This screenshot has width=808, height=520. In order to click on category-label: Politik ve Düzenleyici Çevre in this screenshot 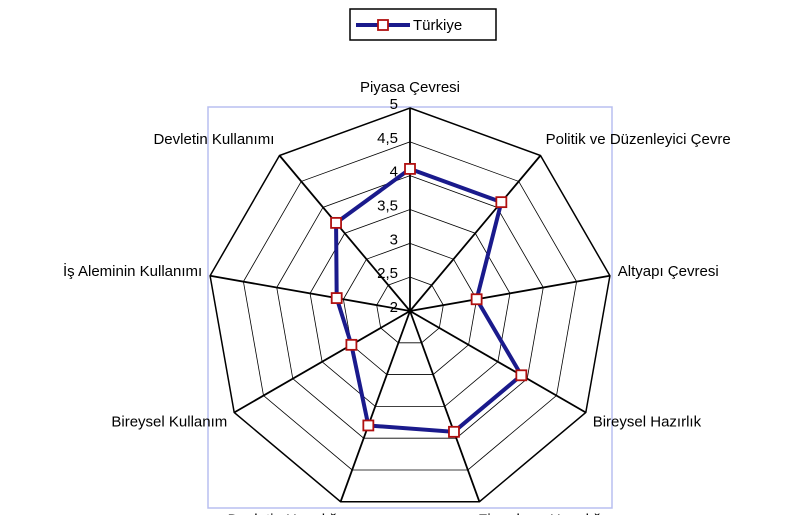, I will do `click(638, 139)`.